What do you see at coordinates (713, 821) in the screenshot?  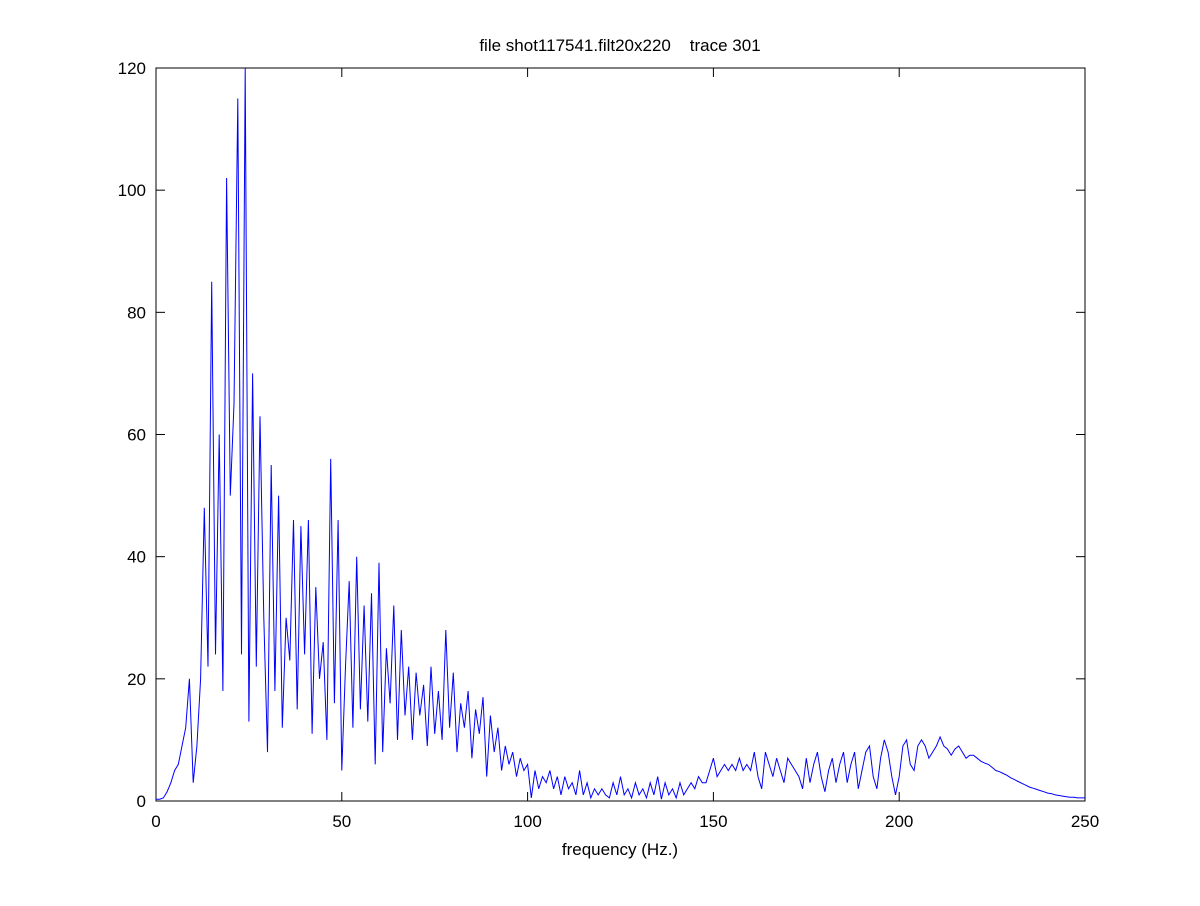 I see `x-tick-label: 150` at bounding box center [713, 821].